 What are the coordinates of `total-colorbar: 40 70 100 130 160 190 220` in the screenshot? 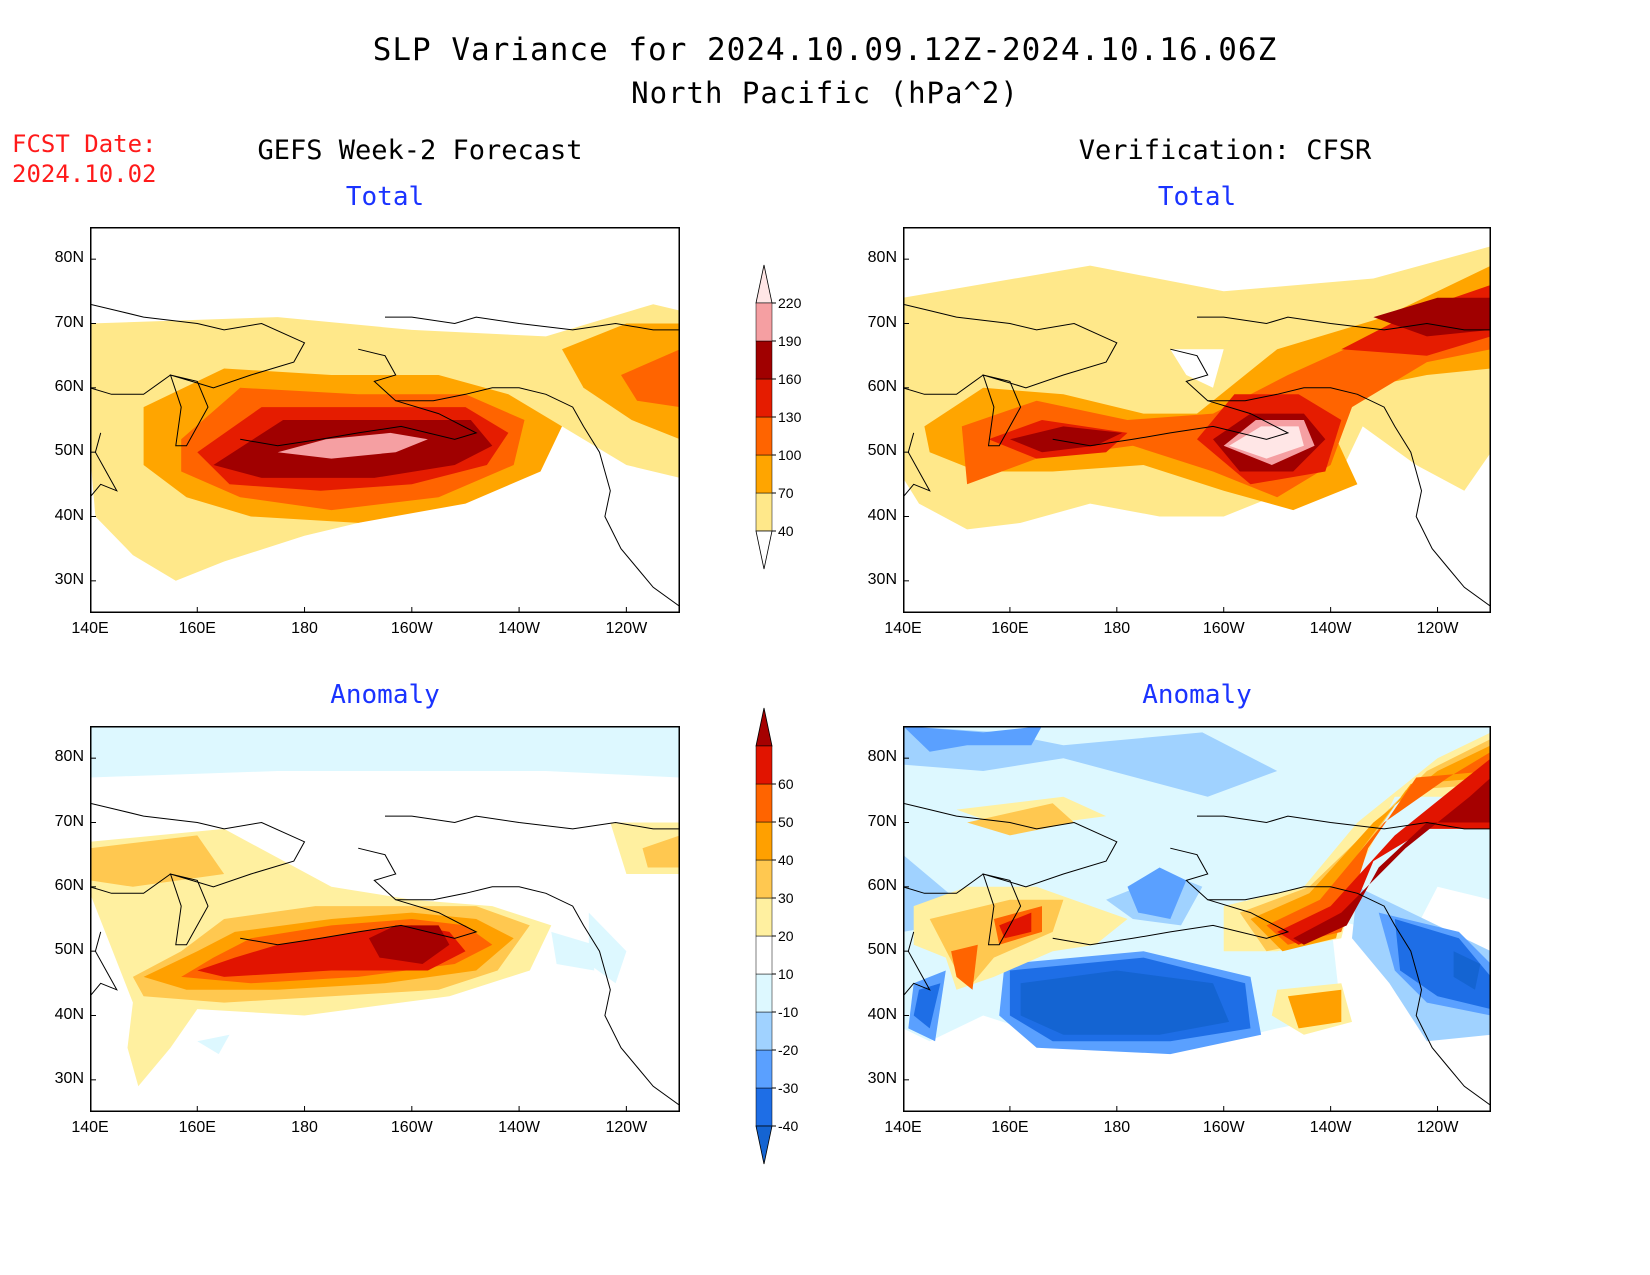 It's located at (778, 417).